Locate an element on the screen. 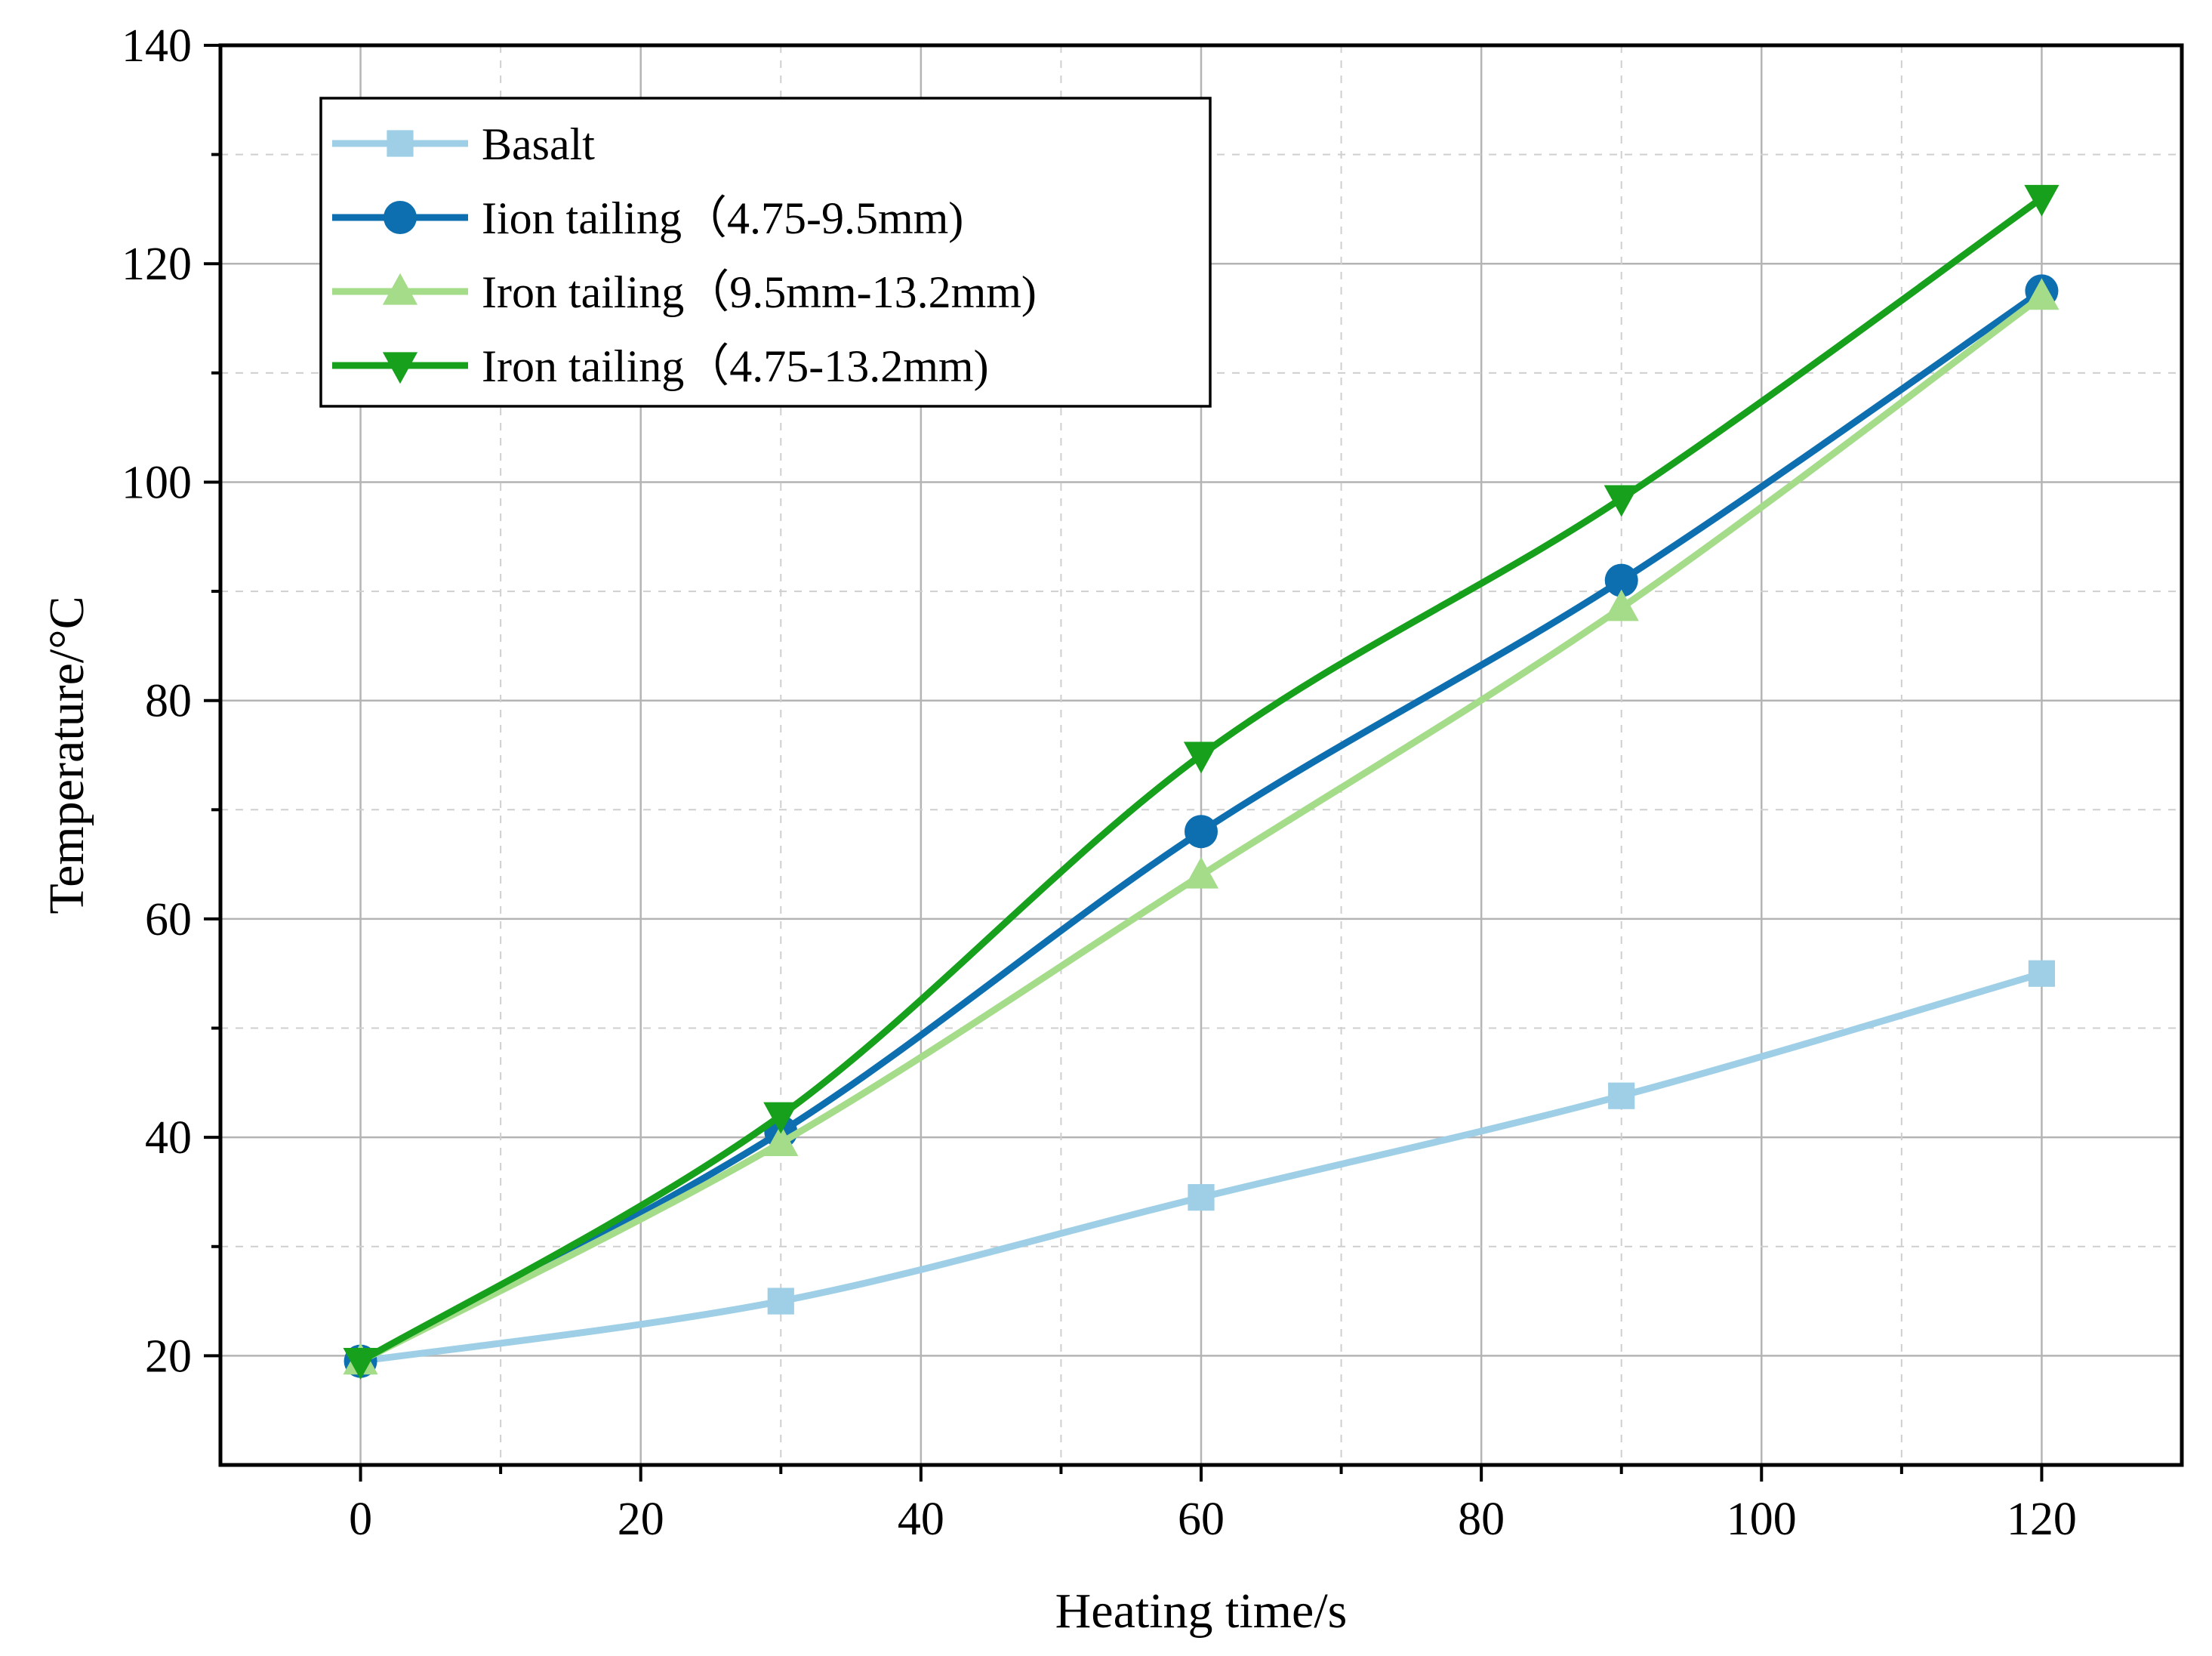 The height and width of the screenshot is (1656, 2212). x-tick-label: 40 is located at coordinates (921, 1519).